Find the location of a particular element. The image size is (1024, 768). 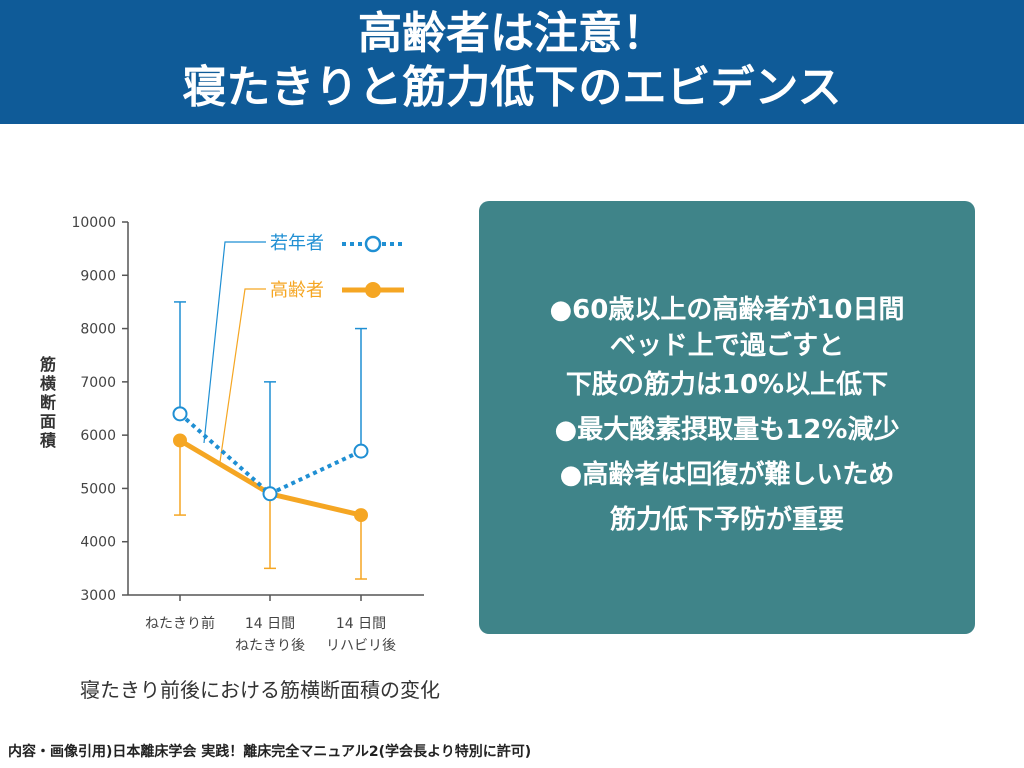

y-tick-label: 8000 is located at coordinates (98, 330).